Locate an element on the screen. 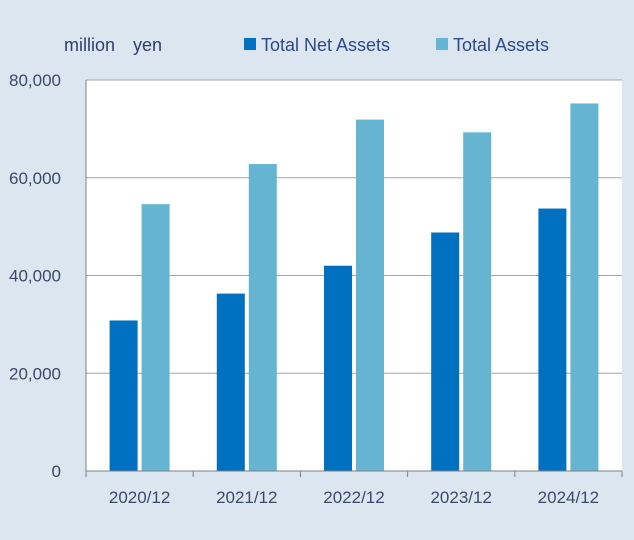 The height and width of the screenshot is (540, 634). legend-swatch-total-net-assets is located at coordinates (250, 44).